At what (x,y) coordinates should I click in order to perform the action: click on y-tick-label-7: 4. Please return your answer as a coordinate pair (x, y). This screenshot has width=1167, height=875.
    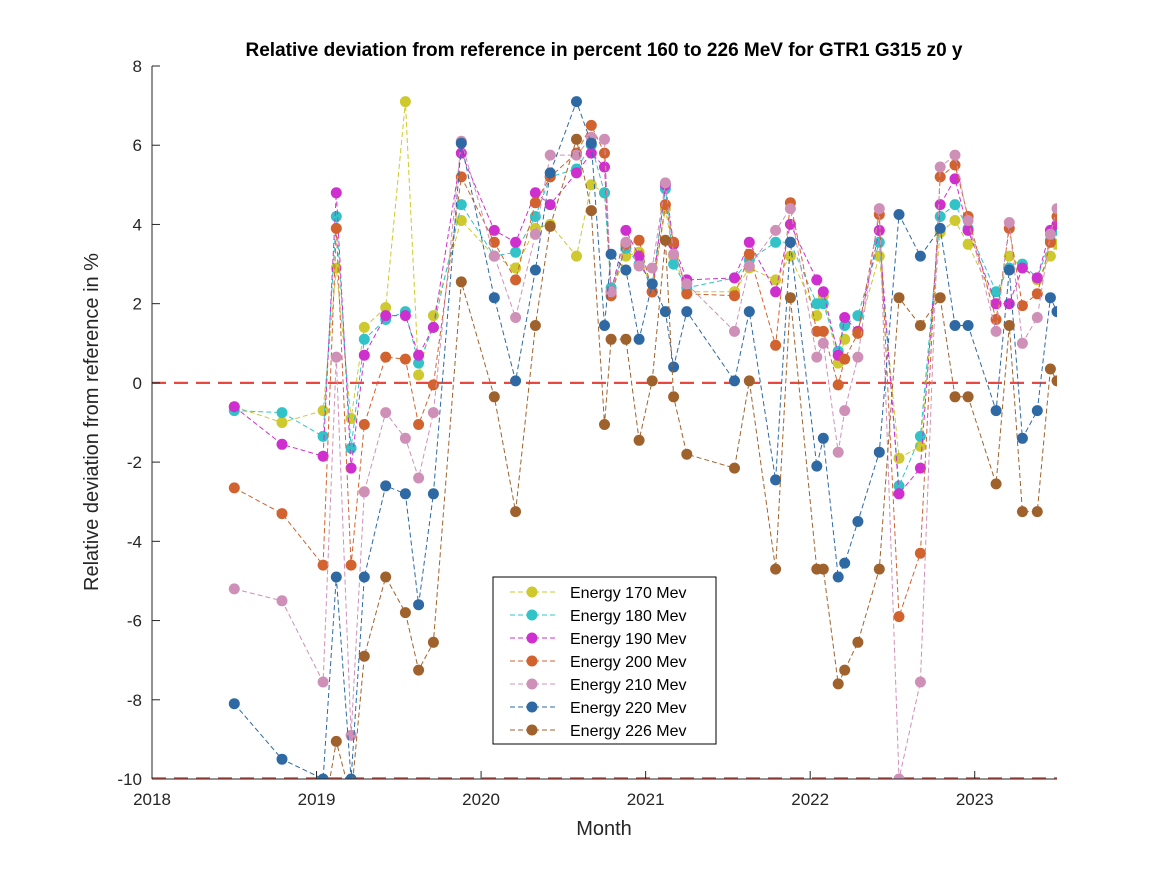
    Looking at the image, I should click on (137, 224).